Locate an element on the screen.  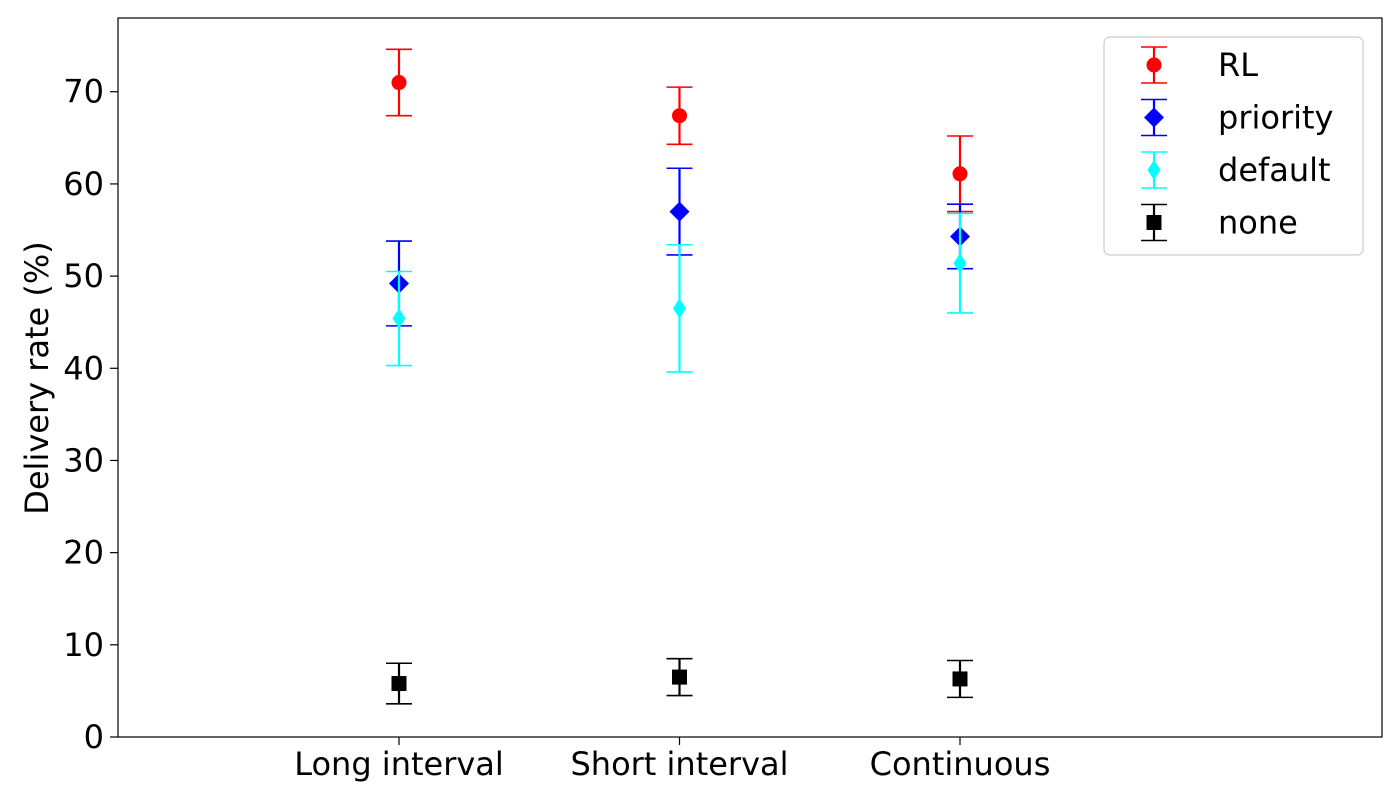
legend-item-priority: priority is located at coordinates (1237, 118).